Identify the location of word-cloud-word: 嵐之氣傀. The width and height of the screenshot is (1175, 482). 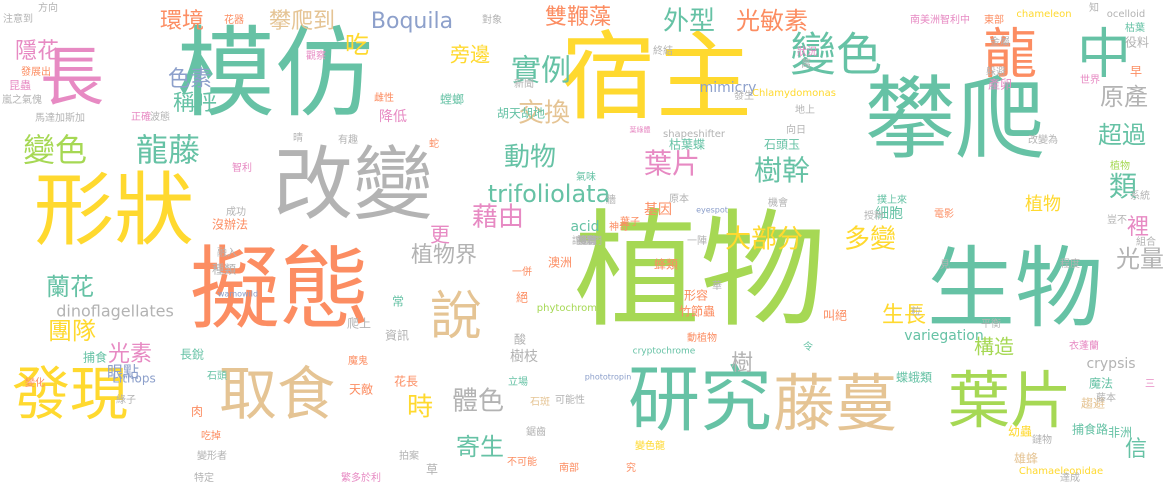
(22, 99).